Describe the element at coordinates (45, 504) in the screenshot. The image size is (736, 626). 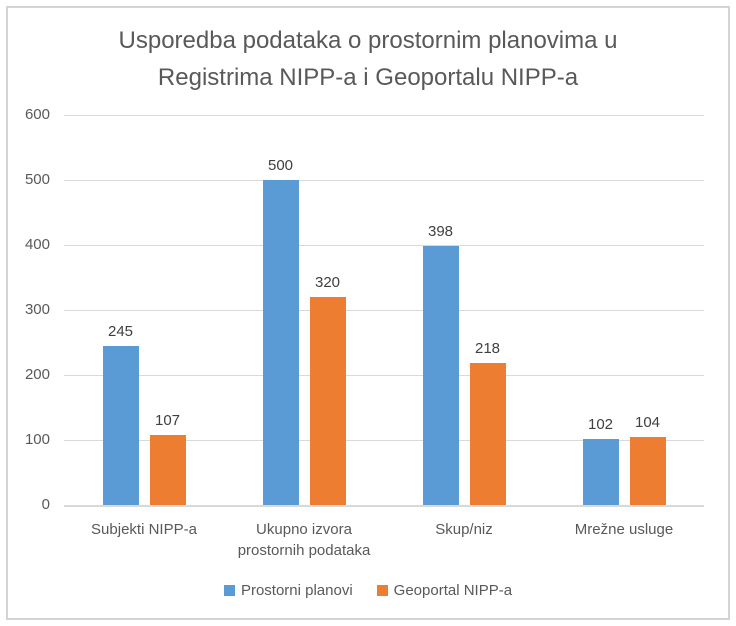
I see `y-tick-label-0: 0` at that location.